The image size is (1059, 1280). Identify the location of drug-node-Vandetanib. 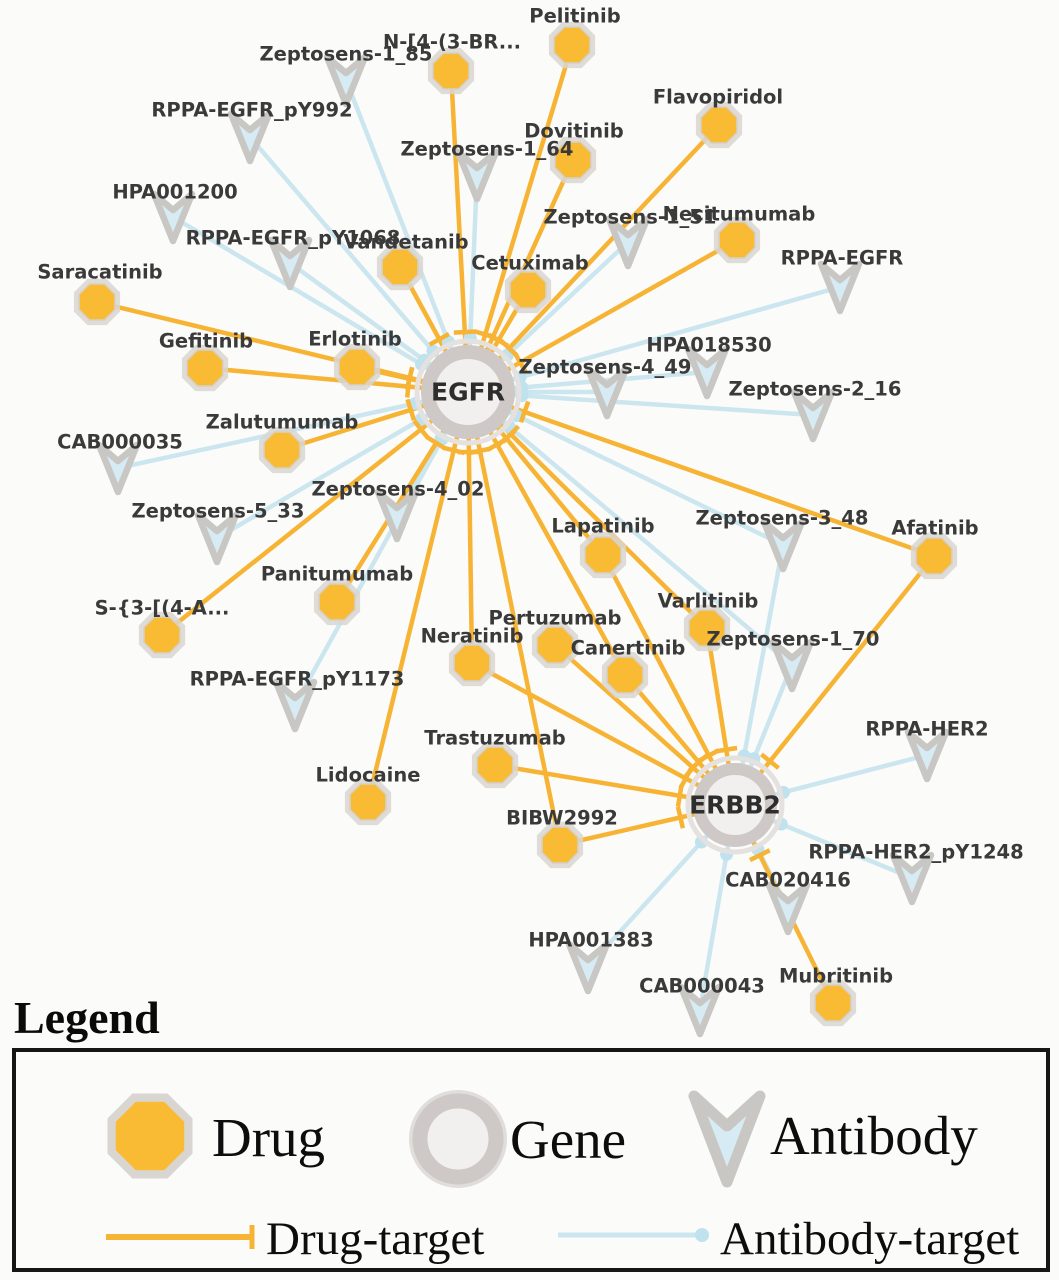
(400, 267).